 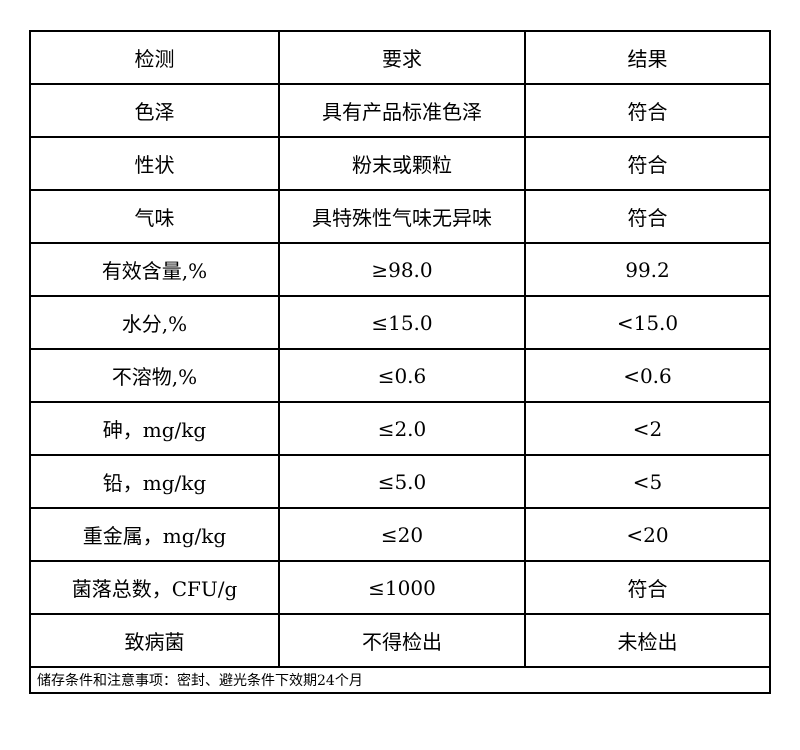 I want to click on cell-result: <0.6, so click(x=647, y=375).